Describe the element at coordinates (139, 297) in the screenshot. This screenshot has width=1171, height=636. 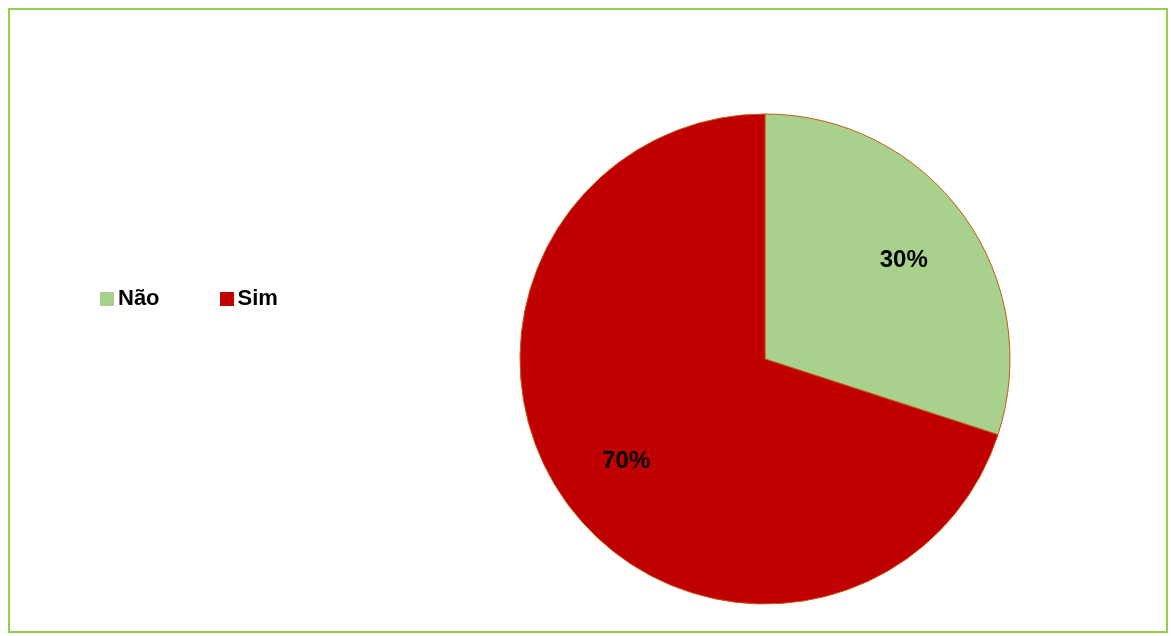
I see `legend-label: Não` at that location.